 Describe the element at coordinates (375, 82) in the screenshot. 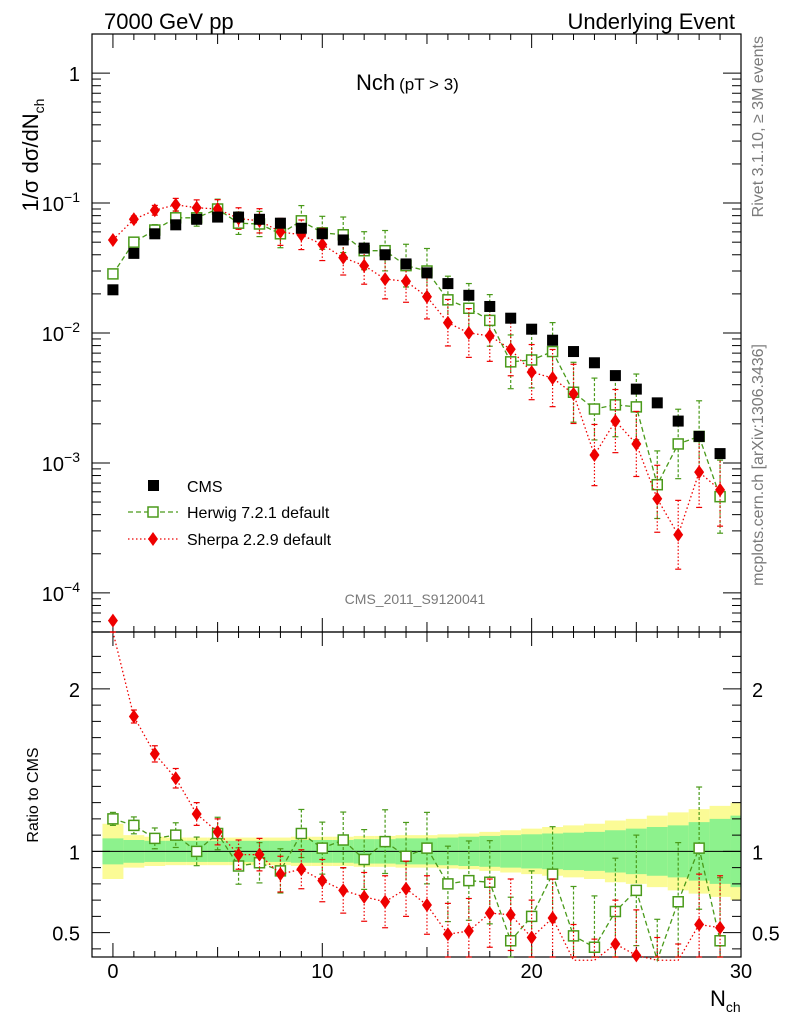

I see `main-title-text: Nch` at that location.